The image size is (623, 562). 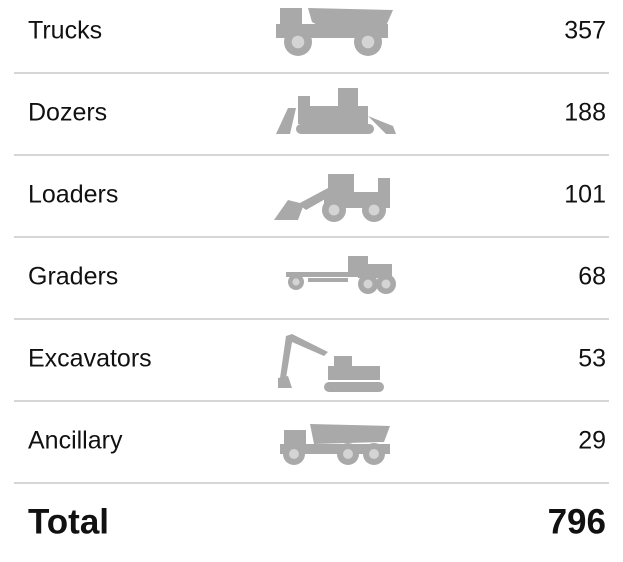 I want to click on row-label: Dozers, so click(x=67, y=113).